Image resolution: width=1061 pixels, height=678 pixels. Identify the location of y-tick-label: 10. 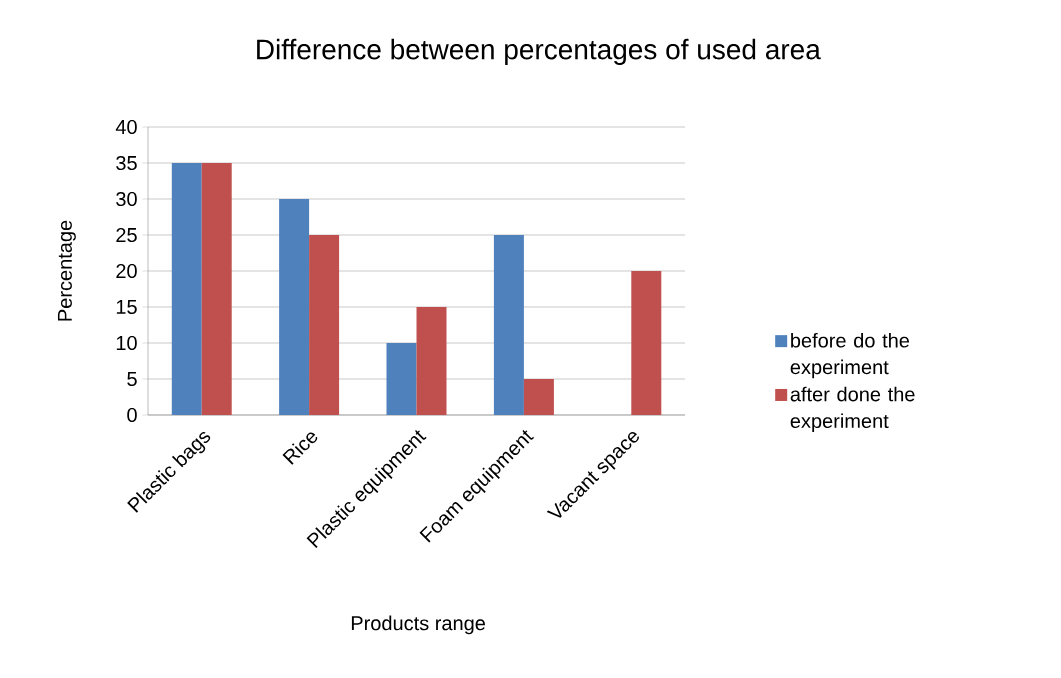
(126, 343).